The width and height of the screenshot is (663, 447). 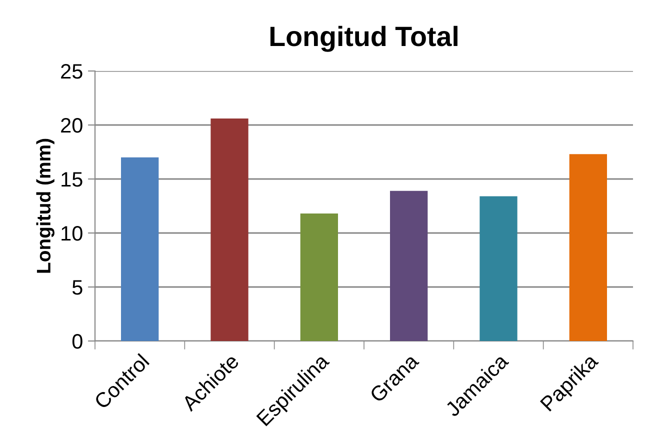 I want to click on y-tick-label: 20, so click(x=71, y=125).